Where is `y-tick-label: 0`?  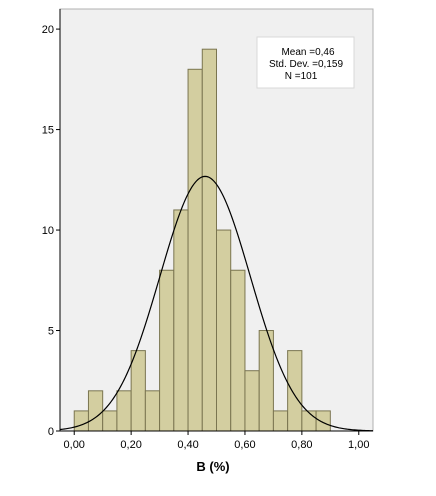 y-tick-label: 0 is located at coordinates (51, 432).